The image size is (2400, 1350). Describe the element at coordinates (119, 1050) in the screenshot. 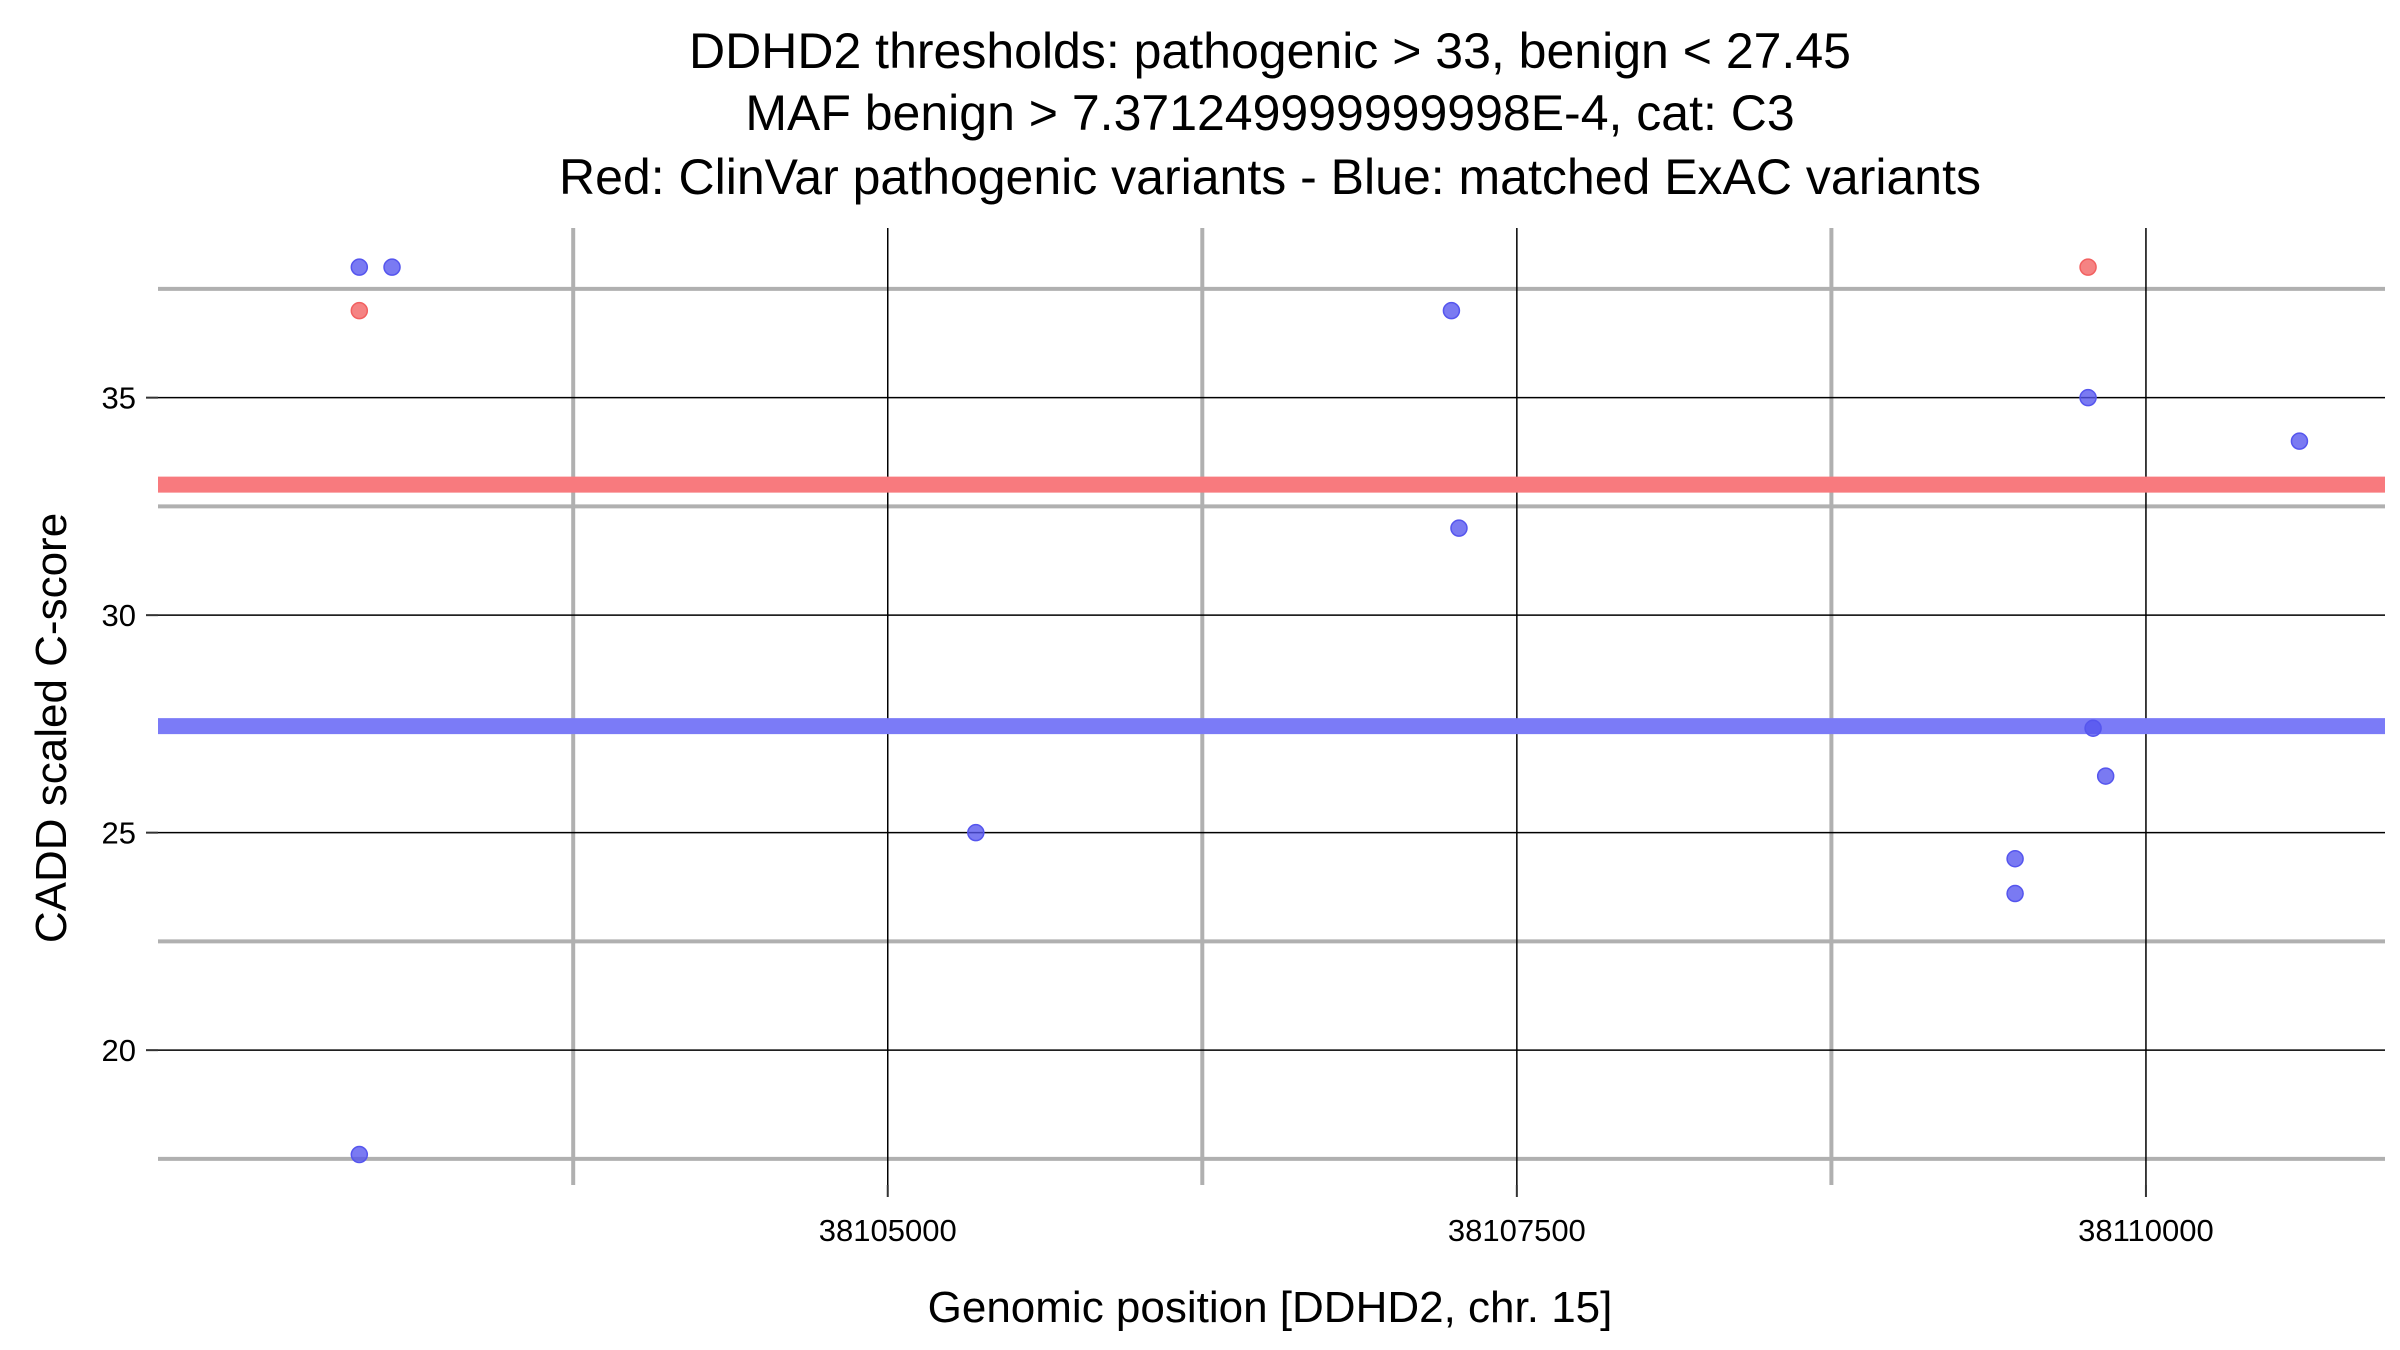

I see `y-tick-label-0: 20` at that location.